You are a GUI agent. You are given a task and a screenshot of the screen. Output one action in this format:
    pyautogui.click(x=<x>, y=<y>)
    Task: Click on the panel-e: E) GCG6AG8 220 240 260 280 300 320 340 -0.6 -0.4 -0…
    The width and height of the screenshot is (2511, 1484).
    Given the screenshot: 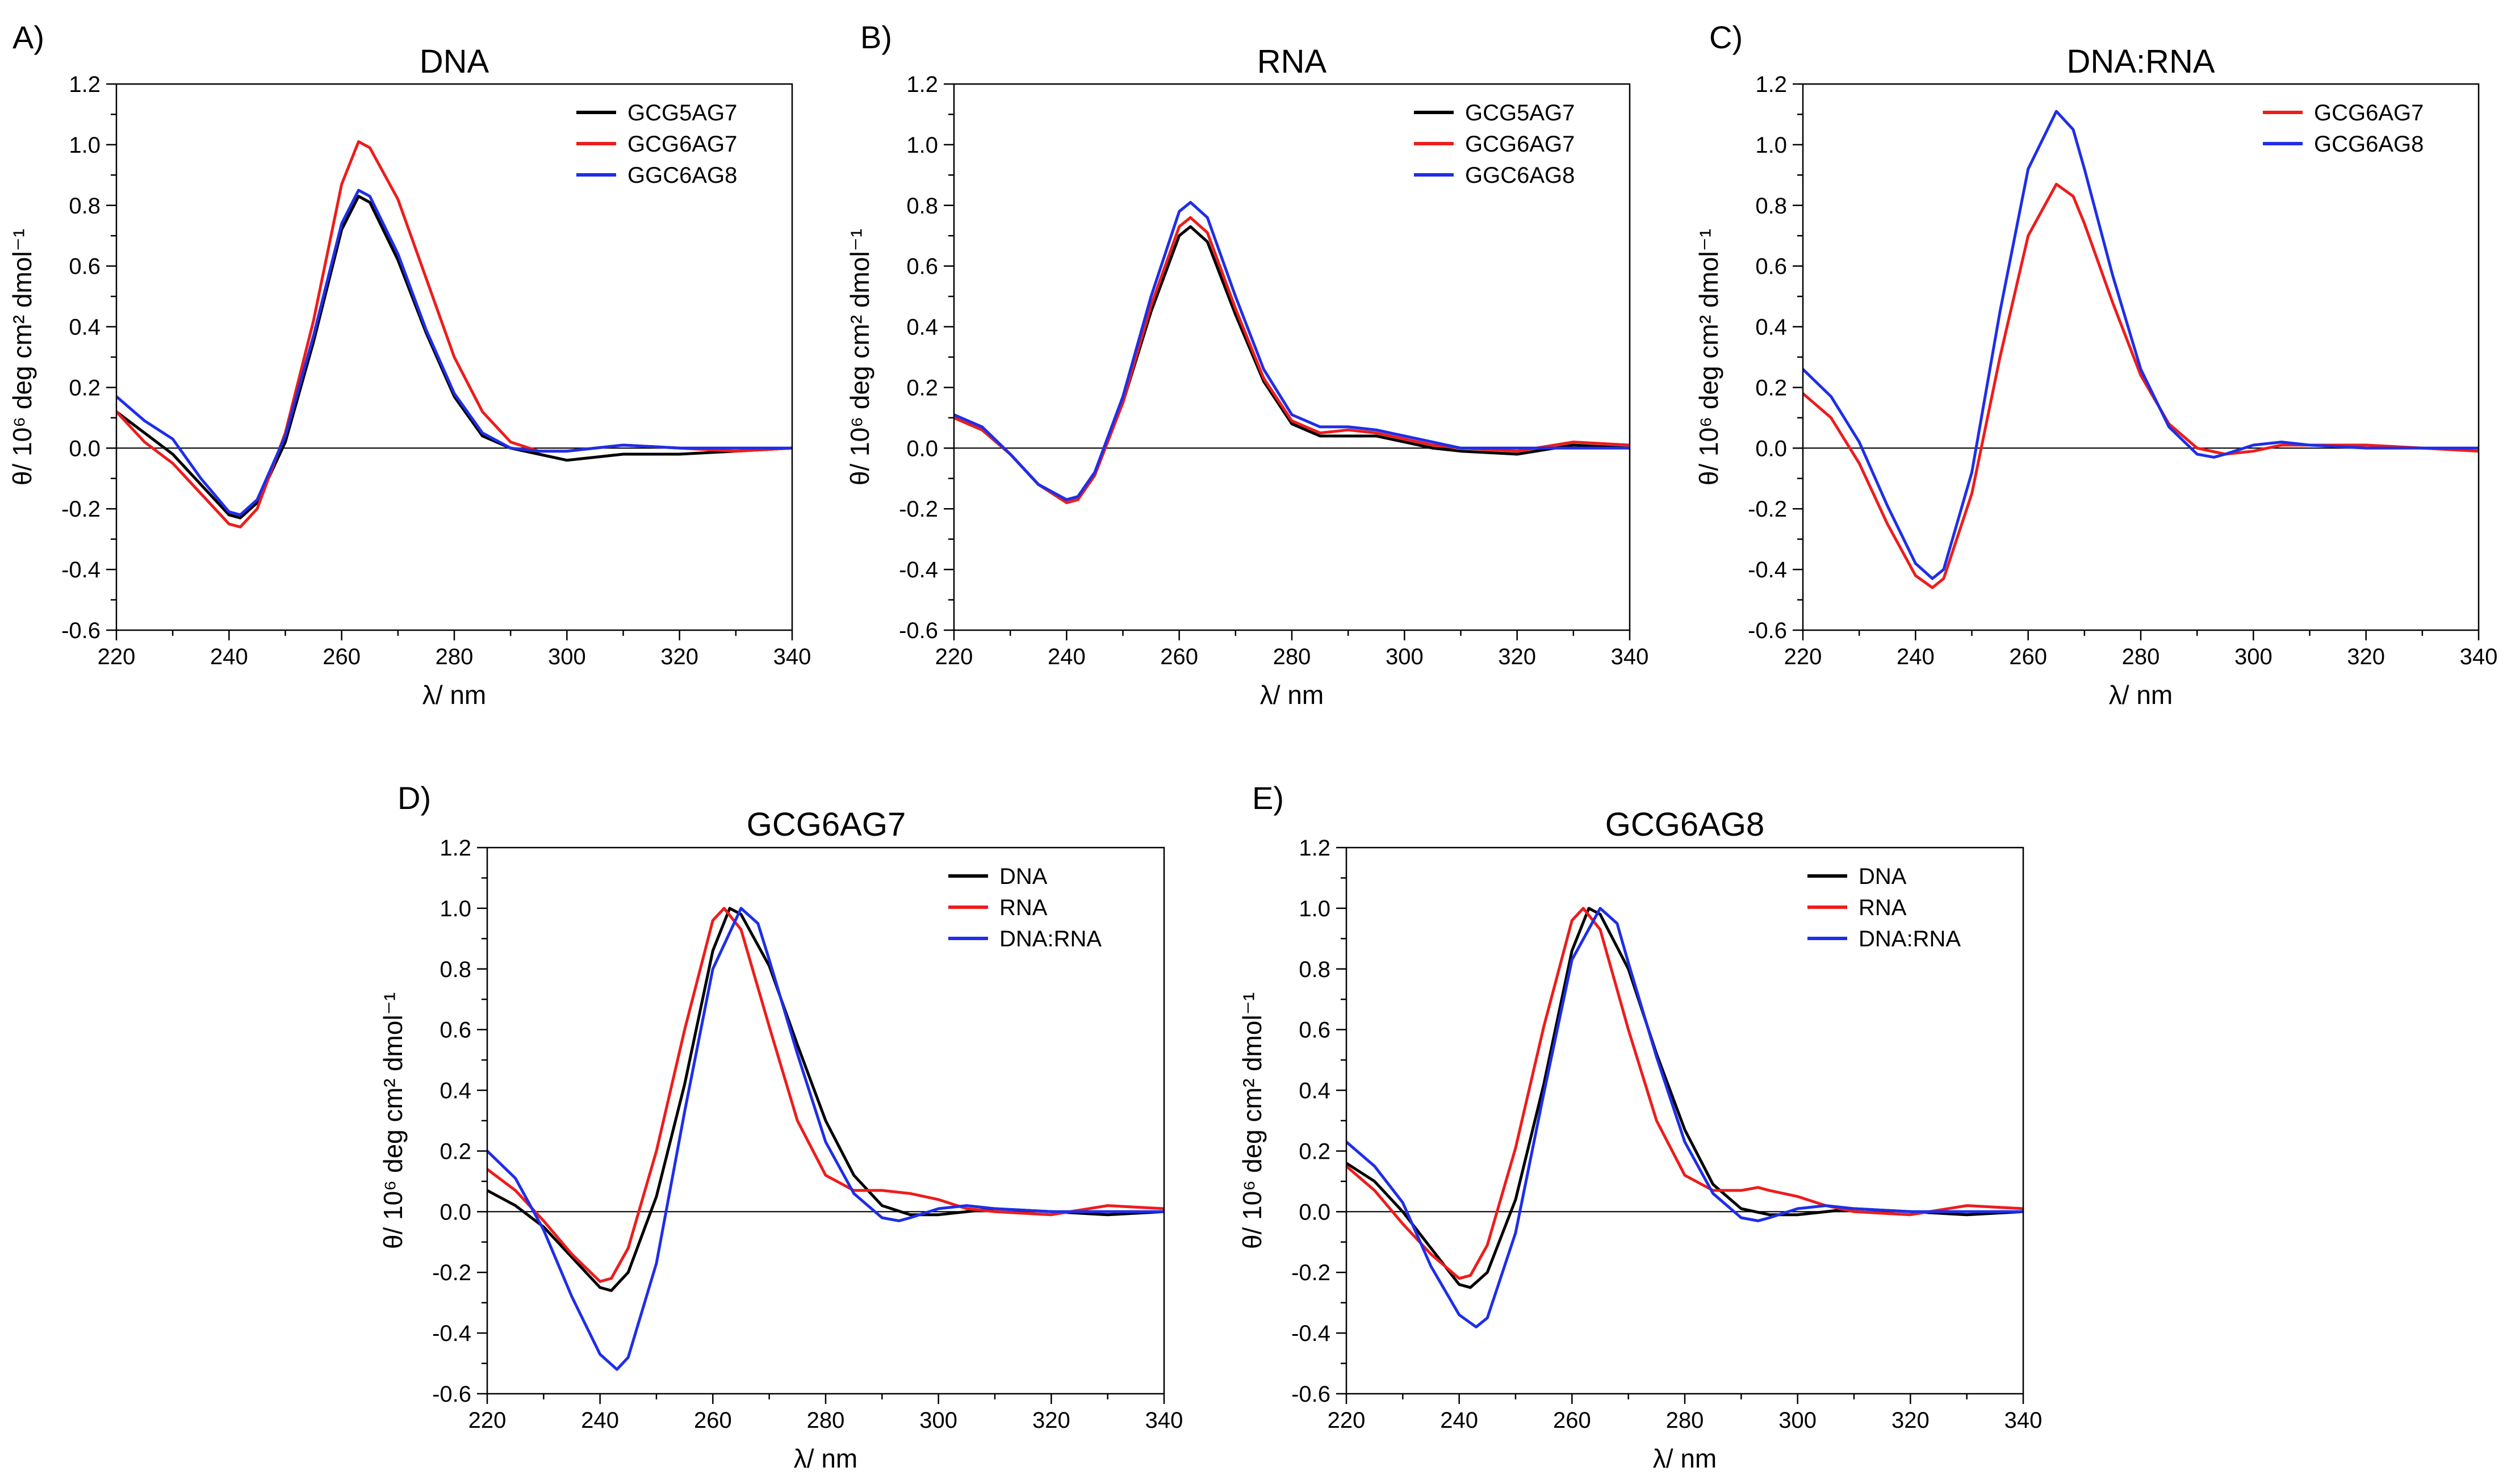 What is the action you would take?
    pyautogui.click(x=1639, y=1126)
    